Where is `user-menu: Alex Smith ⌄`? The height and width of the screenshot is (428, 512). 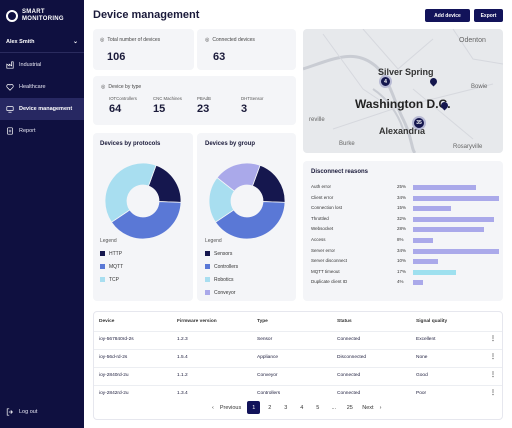
user-menu: Alex Smith ⌄ is located at coordinates (42, 42).